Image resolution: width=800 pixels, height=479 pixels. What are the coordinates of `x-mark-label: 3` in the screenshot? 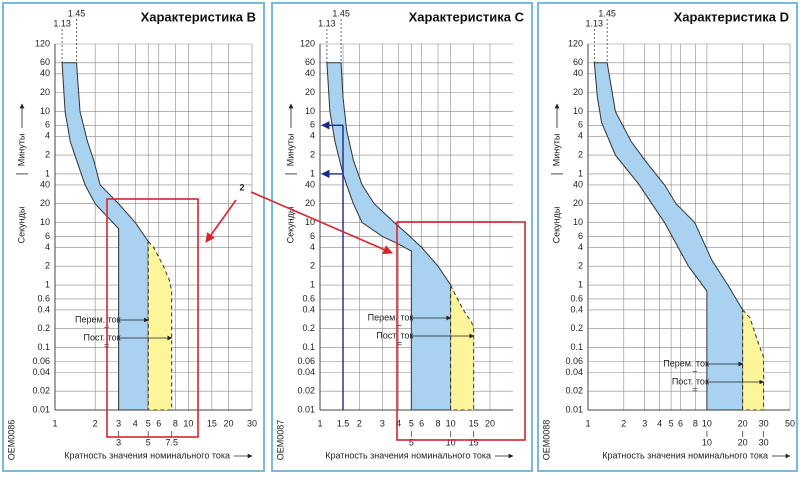 It's located at (118, 442).